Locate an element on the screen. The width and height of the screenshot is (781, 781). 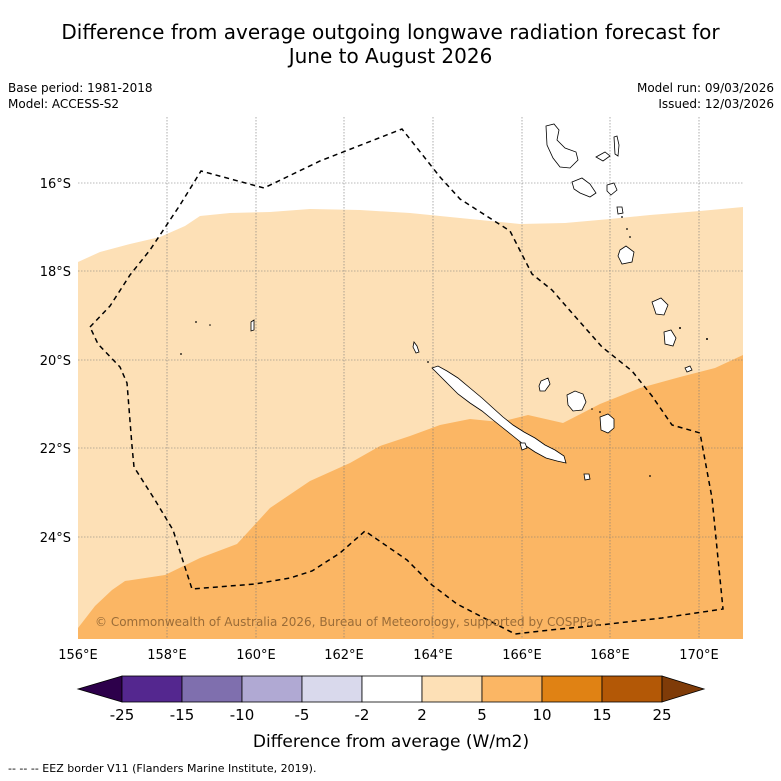
lifou-island is located at coordinates (576, 401).